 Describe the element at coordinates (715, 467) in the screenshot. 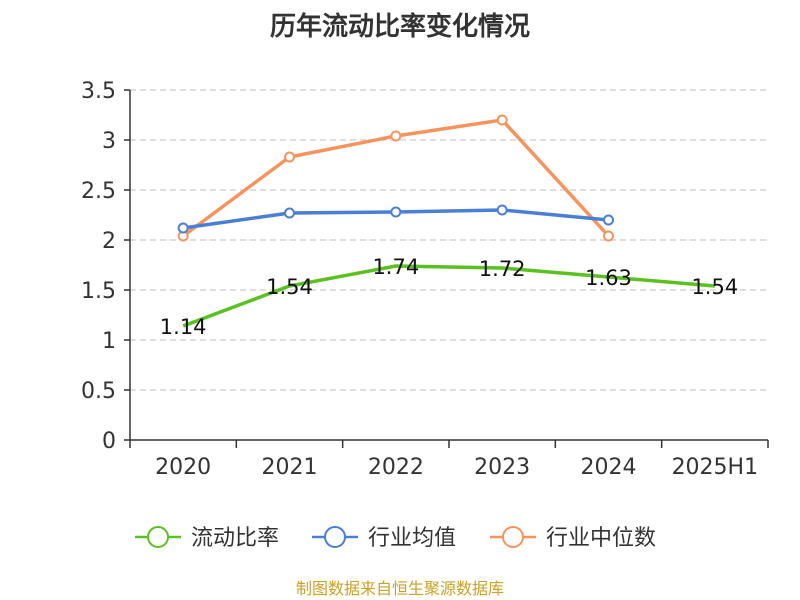

I see `x-tick-label: 2025H1` at that location.